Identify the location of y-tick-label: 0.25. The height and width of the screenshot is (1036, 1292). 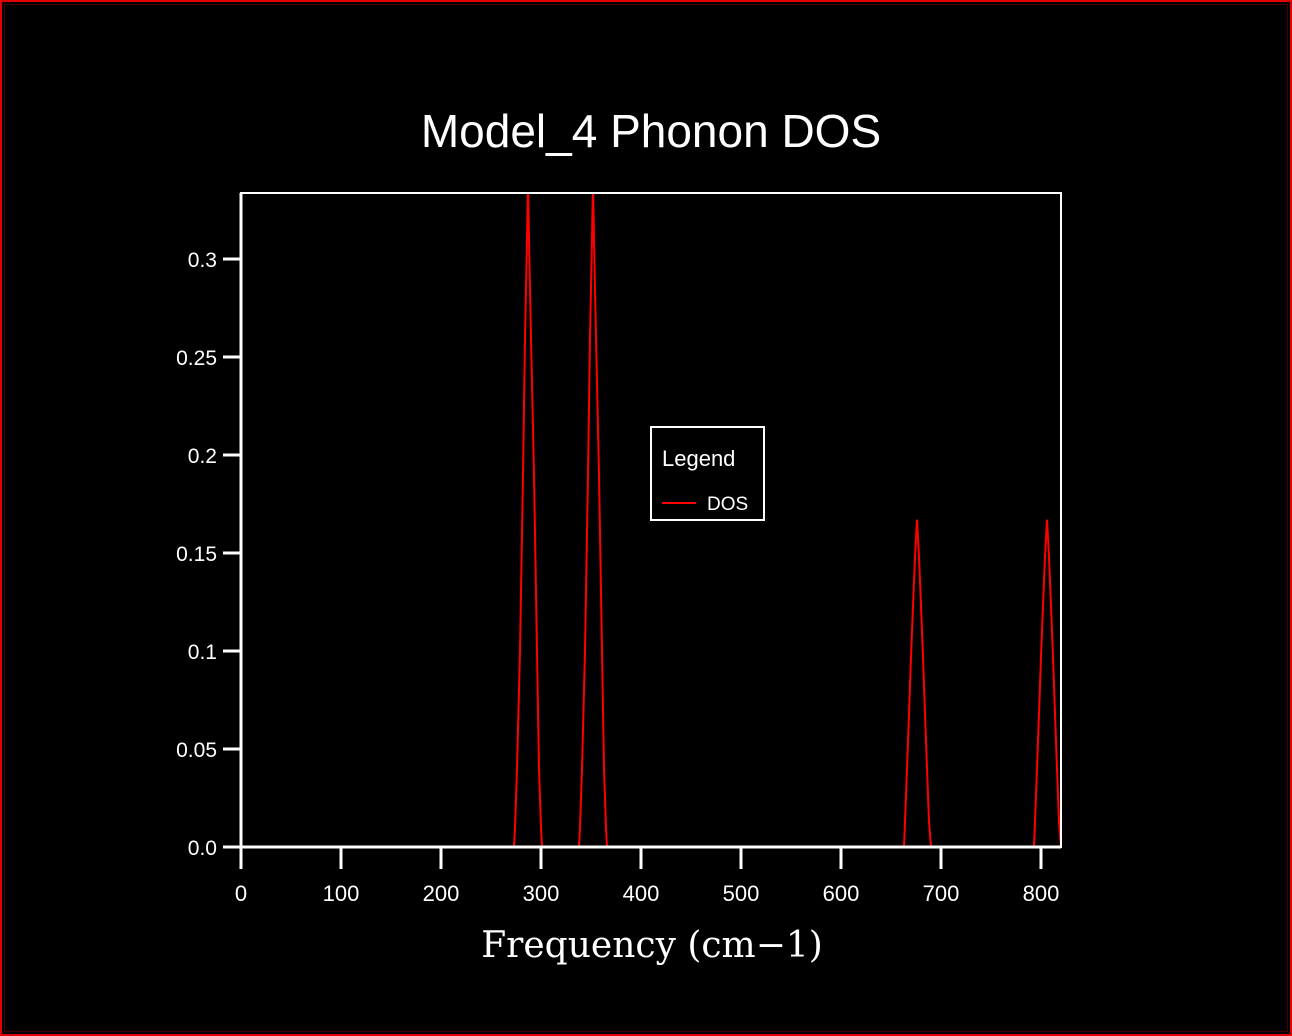
(196, 358).